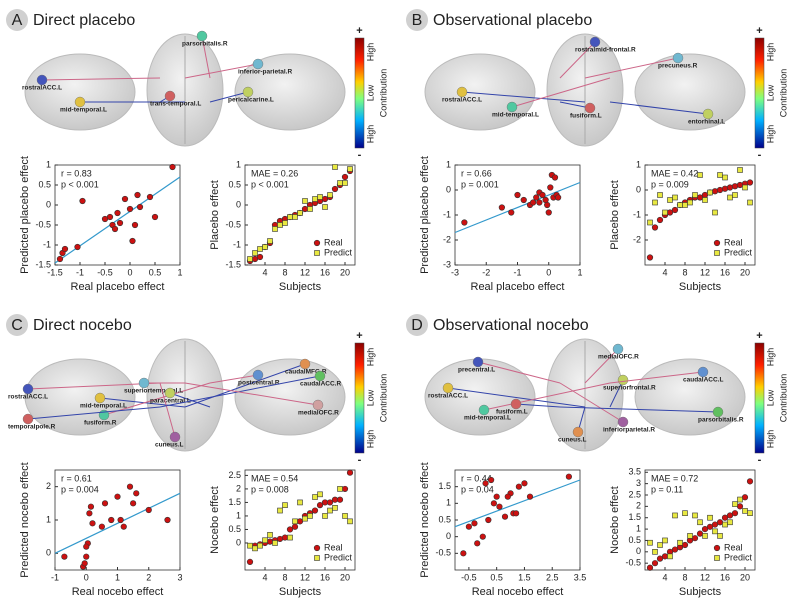 Image resolution: width=800 pixels, height=605 pixels. Describe the element at coordinates (55, 272) in the screenshot. I see `x-tick-label: -1.5` at that location.